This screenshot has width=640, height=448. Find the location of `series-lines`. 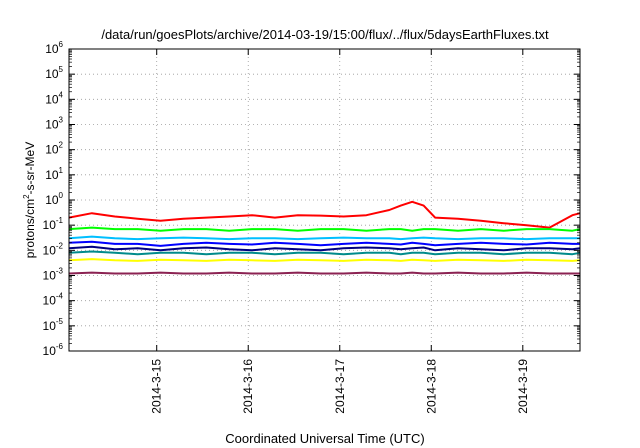

series-lines is located at coordinates (324, 237).